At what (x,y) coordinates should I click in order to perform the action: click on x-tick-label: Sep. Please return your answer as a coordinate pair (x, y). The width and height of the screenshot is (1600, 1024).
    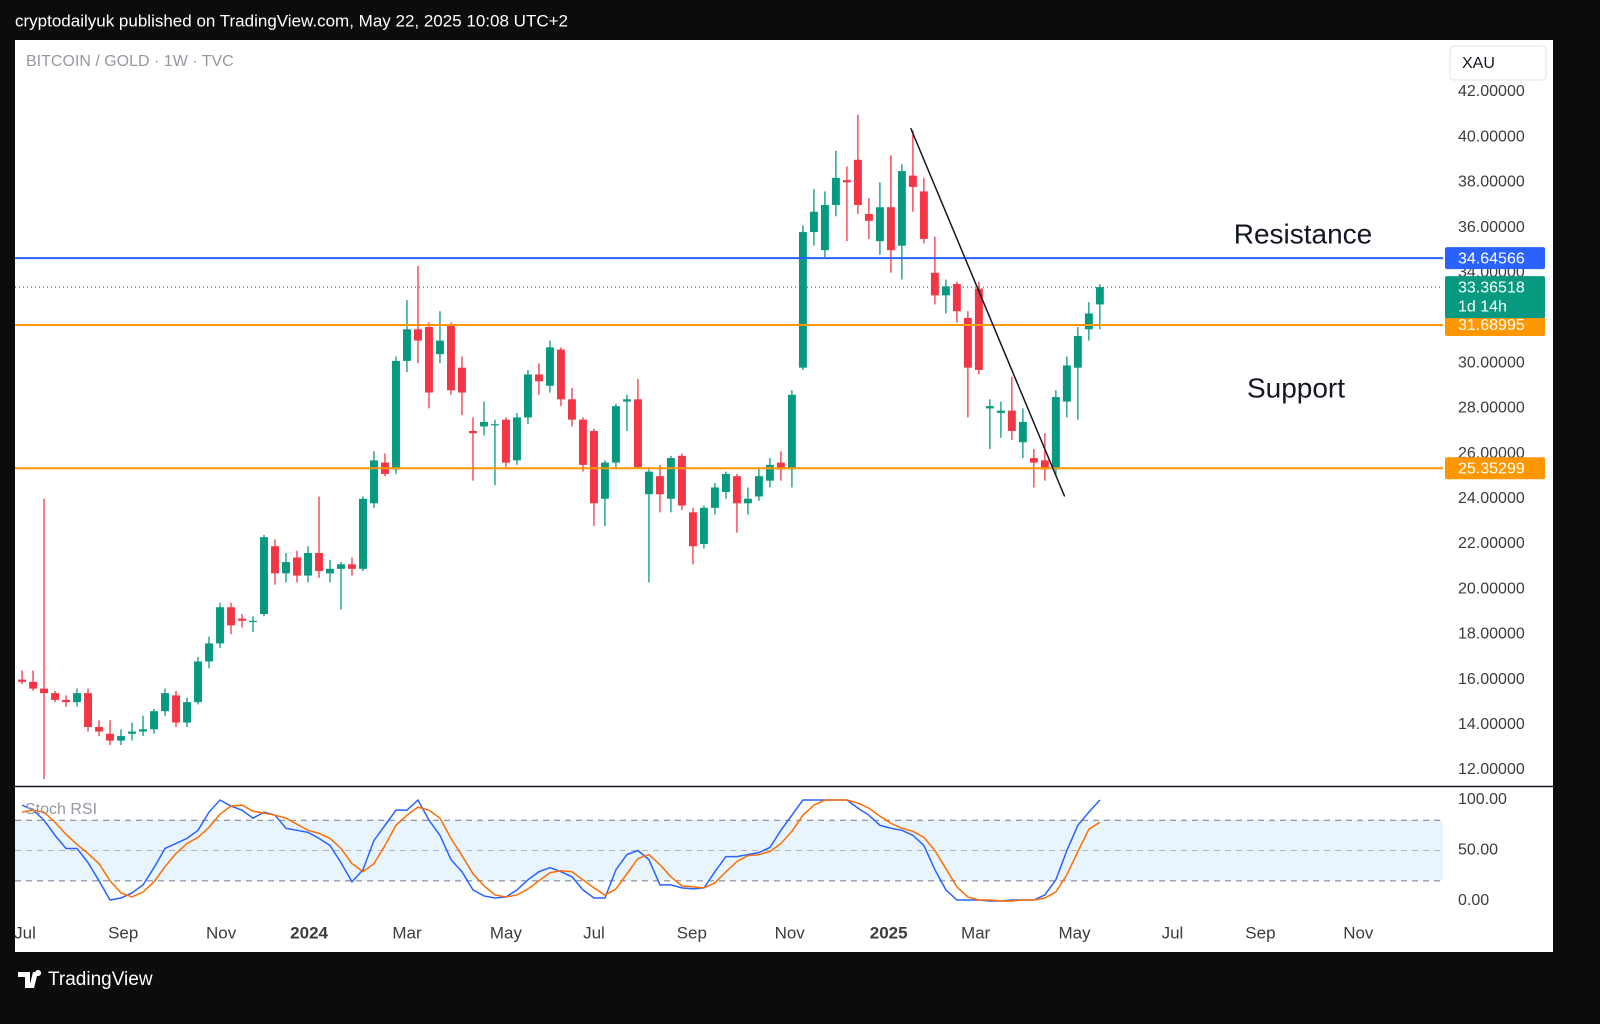
    Looking at the image, I should click on (123, 932).